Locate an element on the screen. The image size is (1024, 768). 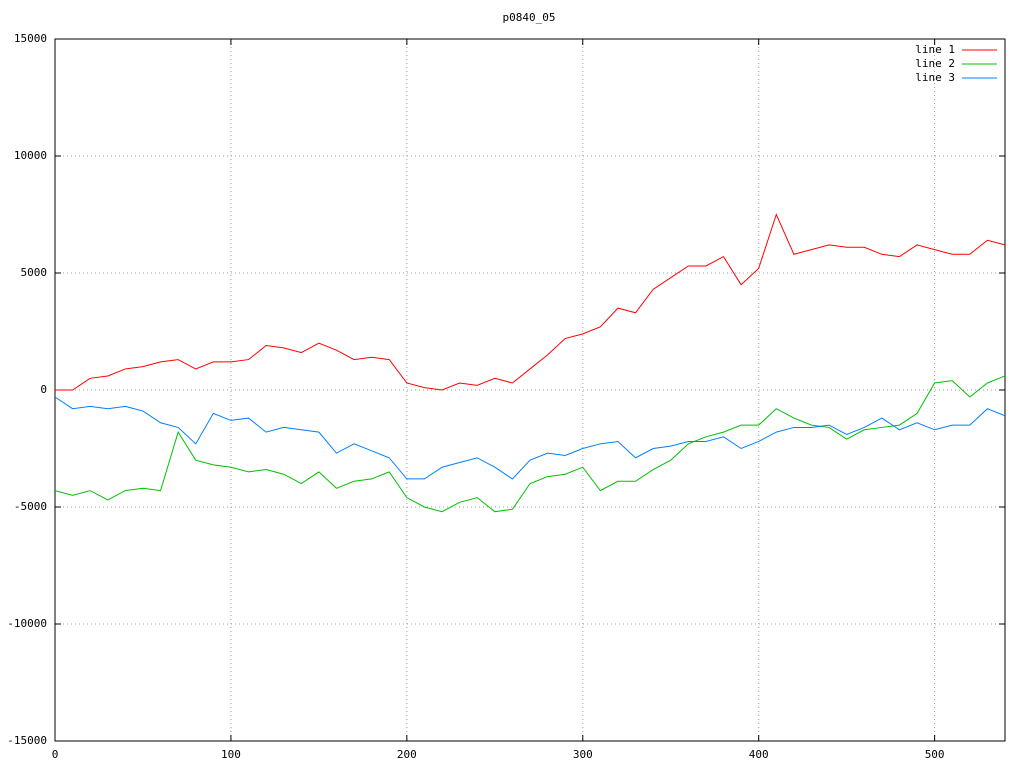
y-tick-label: 10000 is located at coordinates (30, 155).